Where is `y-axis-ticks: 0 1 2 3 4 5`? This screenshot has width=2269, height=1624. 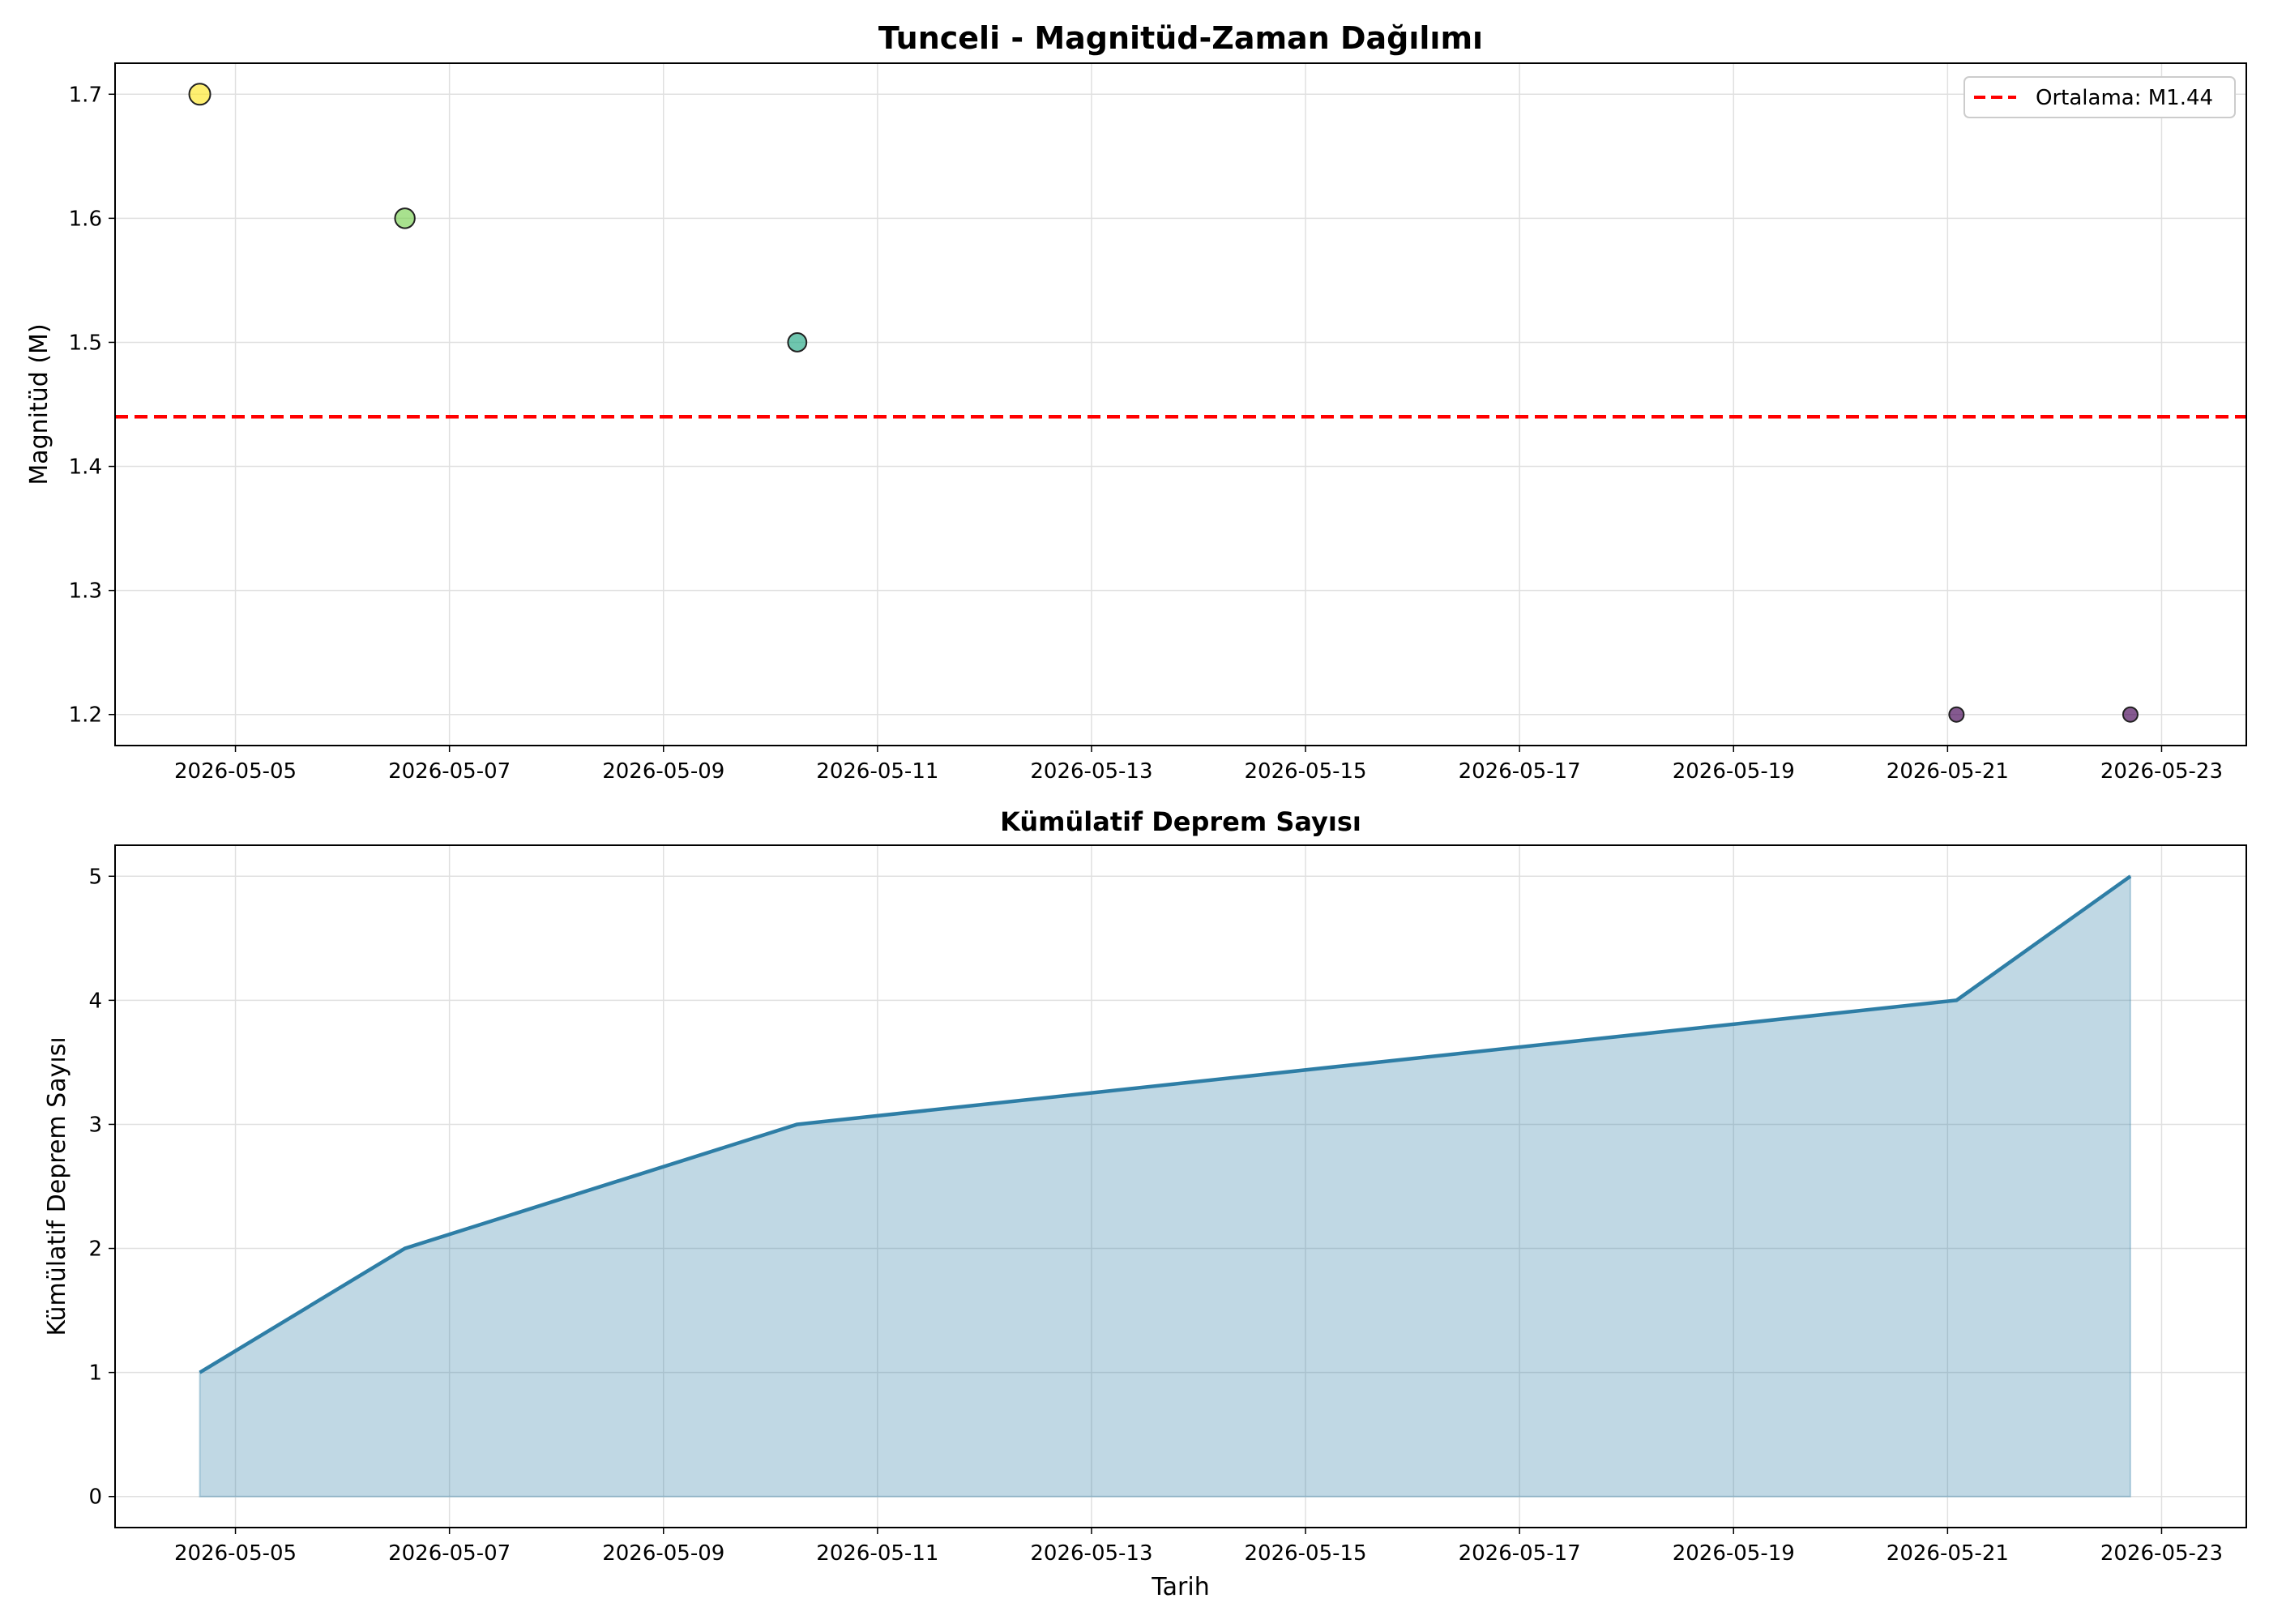 y-axis-ticks: 0 1 2 3 4 5 is located at coordinates (102, 1187).